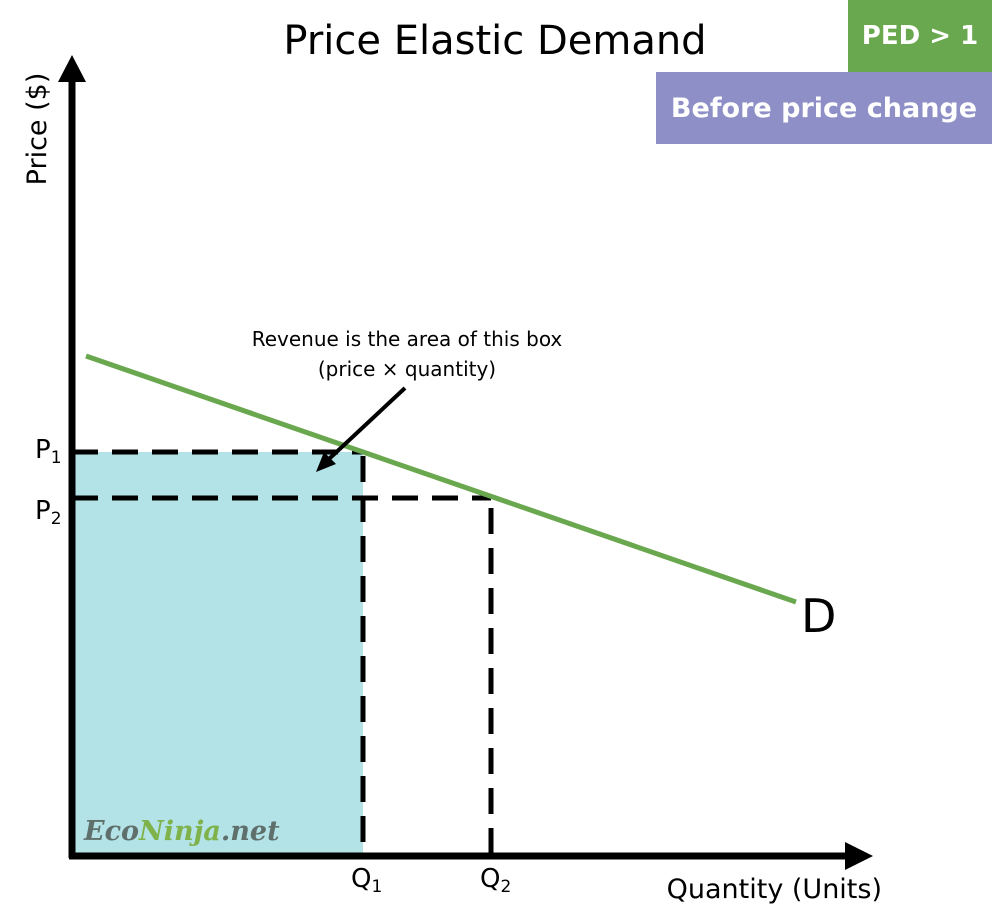 The height and width of the screenshot is (920, 992). What do you see at coordinates (490, 879) in the screenshot?
I see `tick-q2-letter: Q` at bounding box center [490, 879].